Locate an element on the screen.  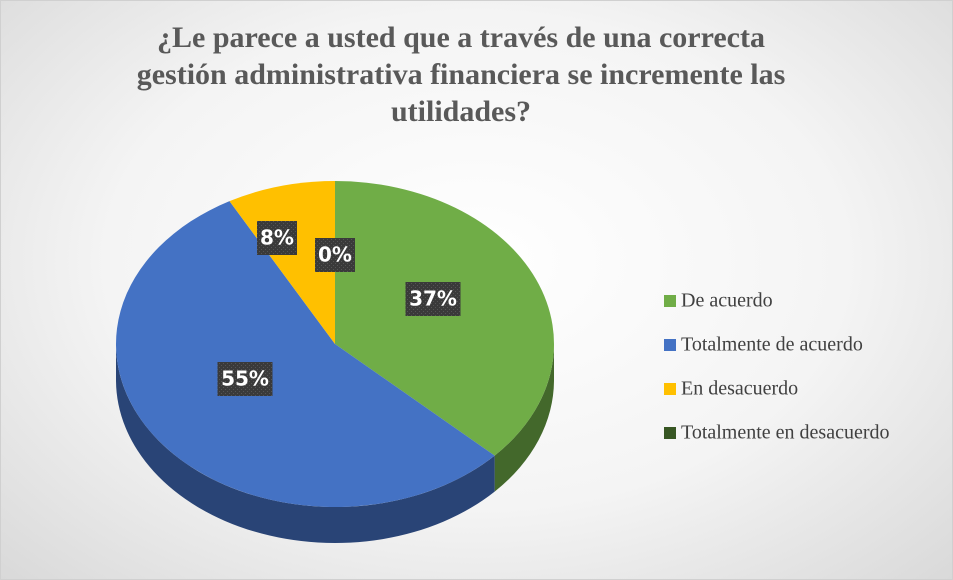
value-label: 0% is located at coordinates (335, 255).